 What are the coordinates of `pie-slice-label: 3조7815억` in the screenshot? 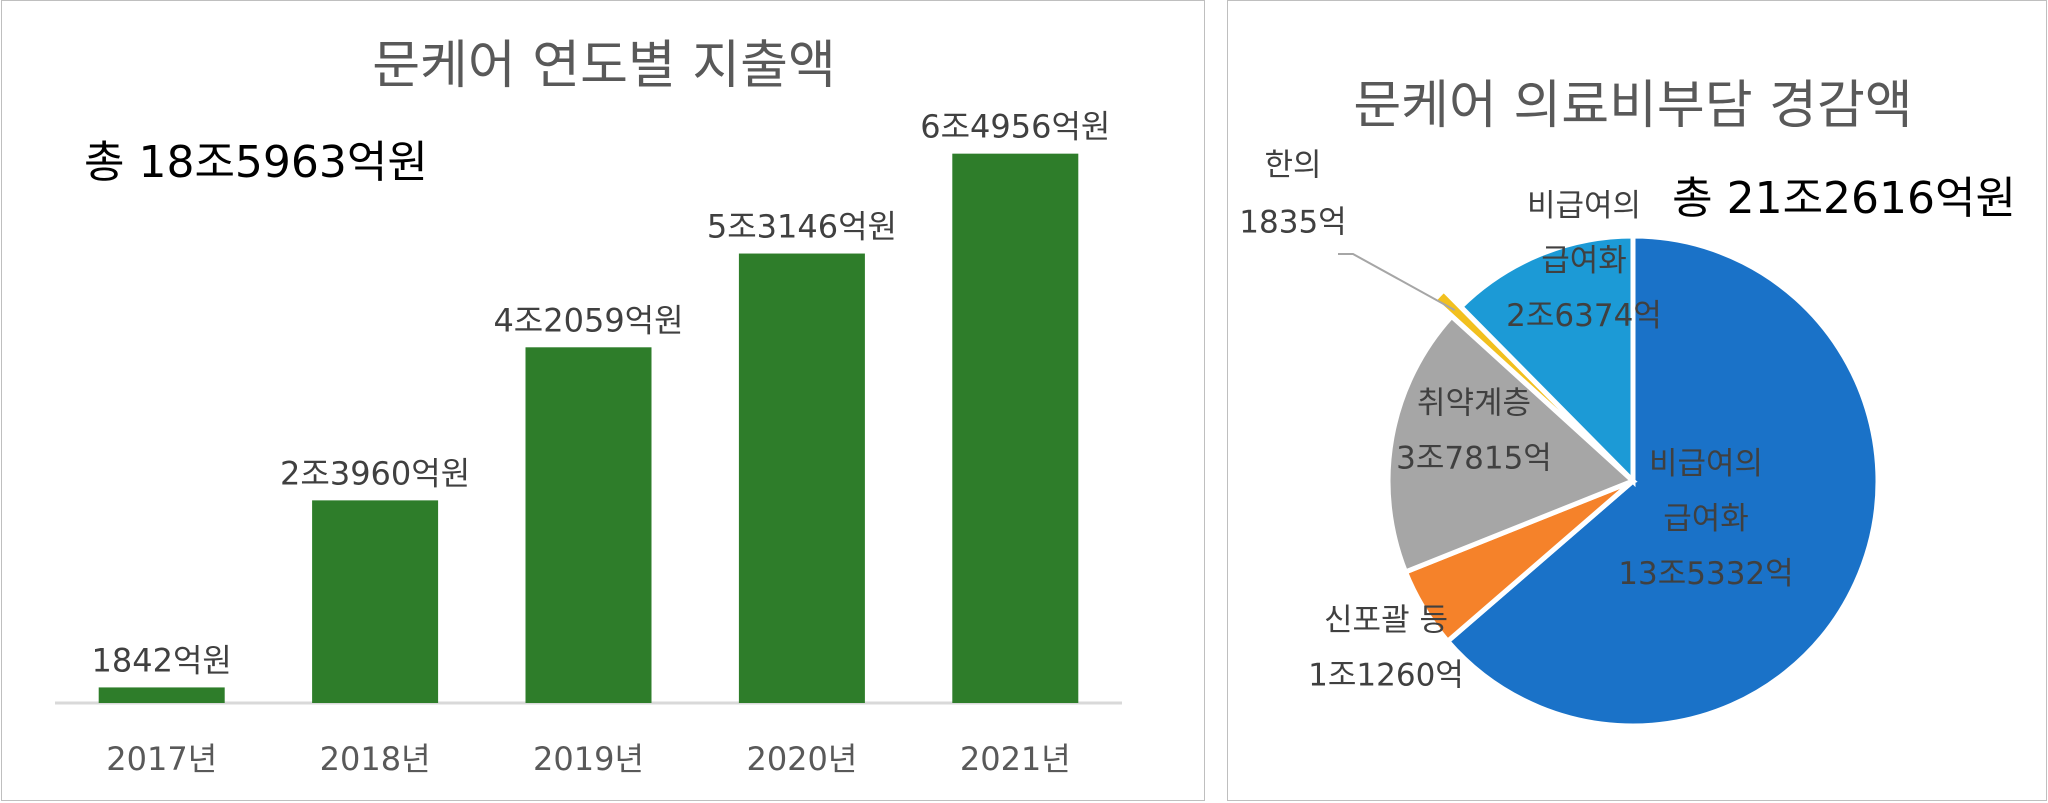 It's located at (1474, 459).